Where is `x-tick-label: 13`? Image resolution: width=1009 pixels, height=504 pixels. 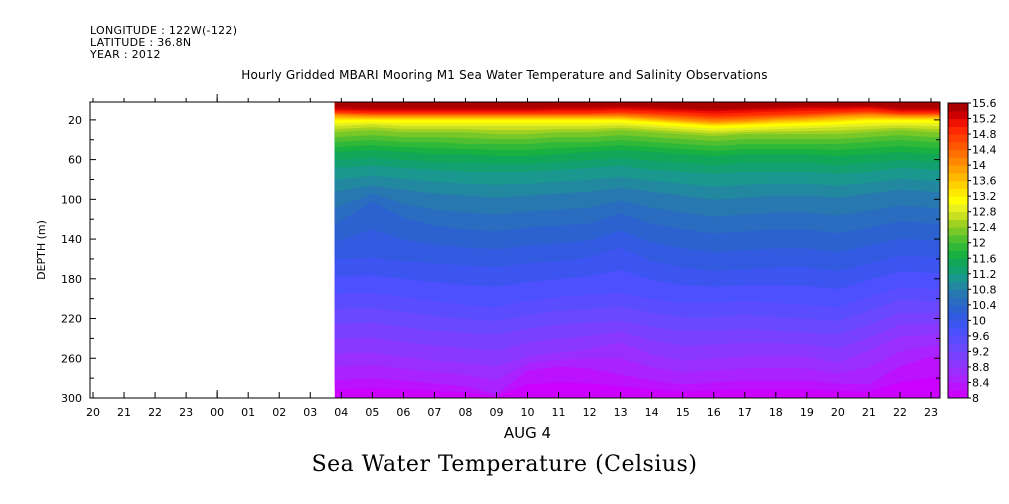
x-tick-label: 13 is located at coordinates (621, 412).